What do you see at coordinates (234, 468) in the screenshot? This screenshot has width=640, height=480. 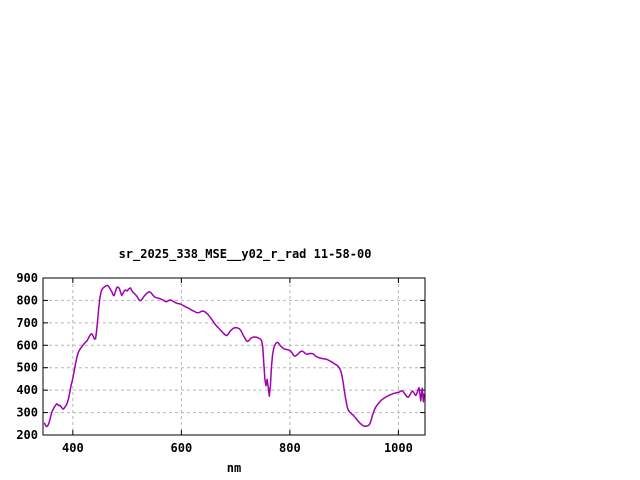 I see `x-axis-label: nm` at bounding box center [234, 468].